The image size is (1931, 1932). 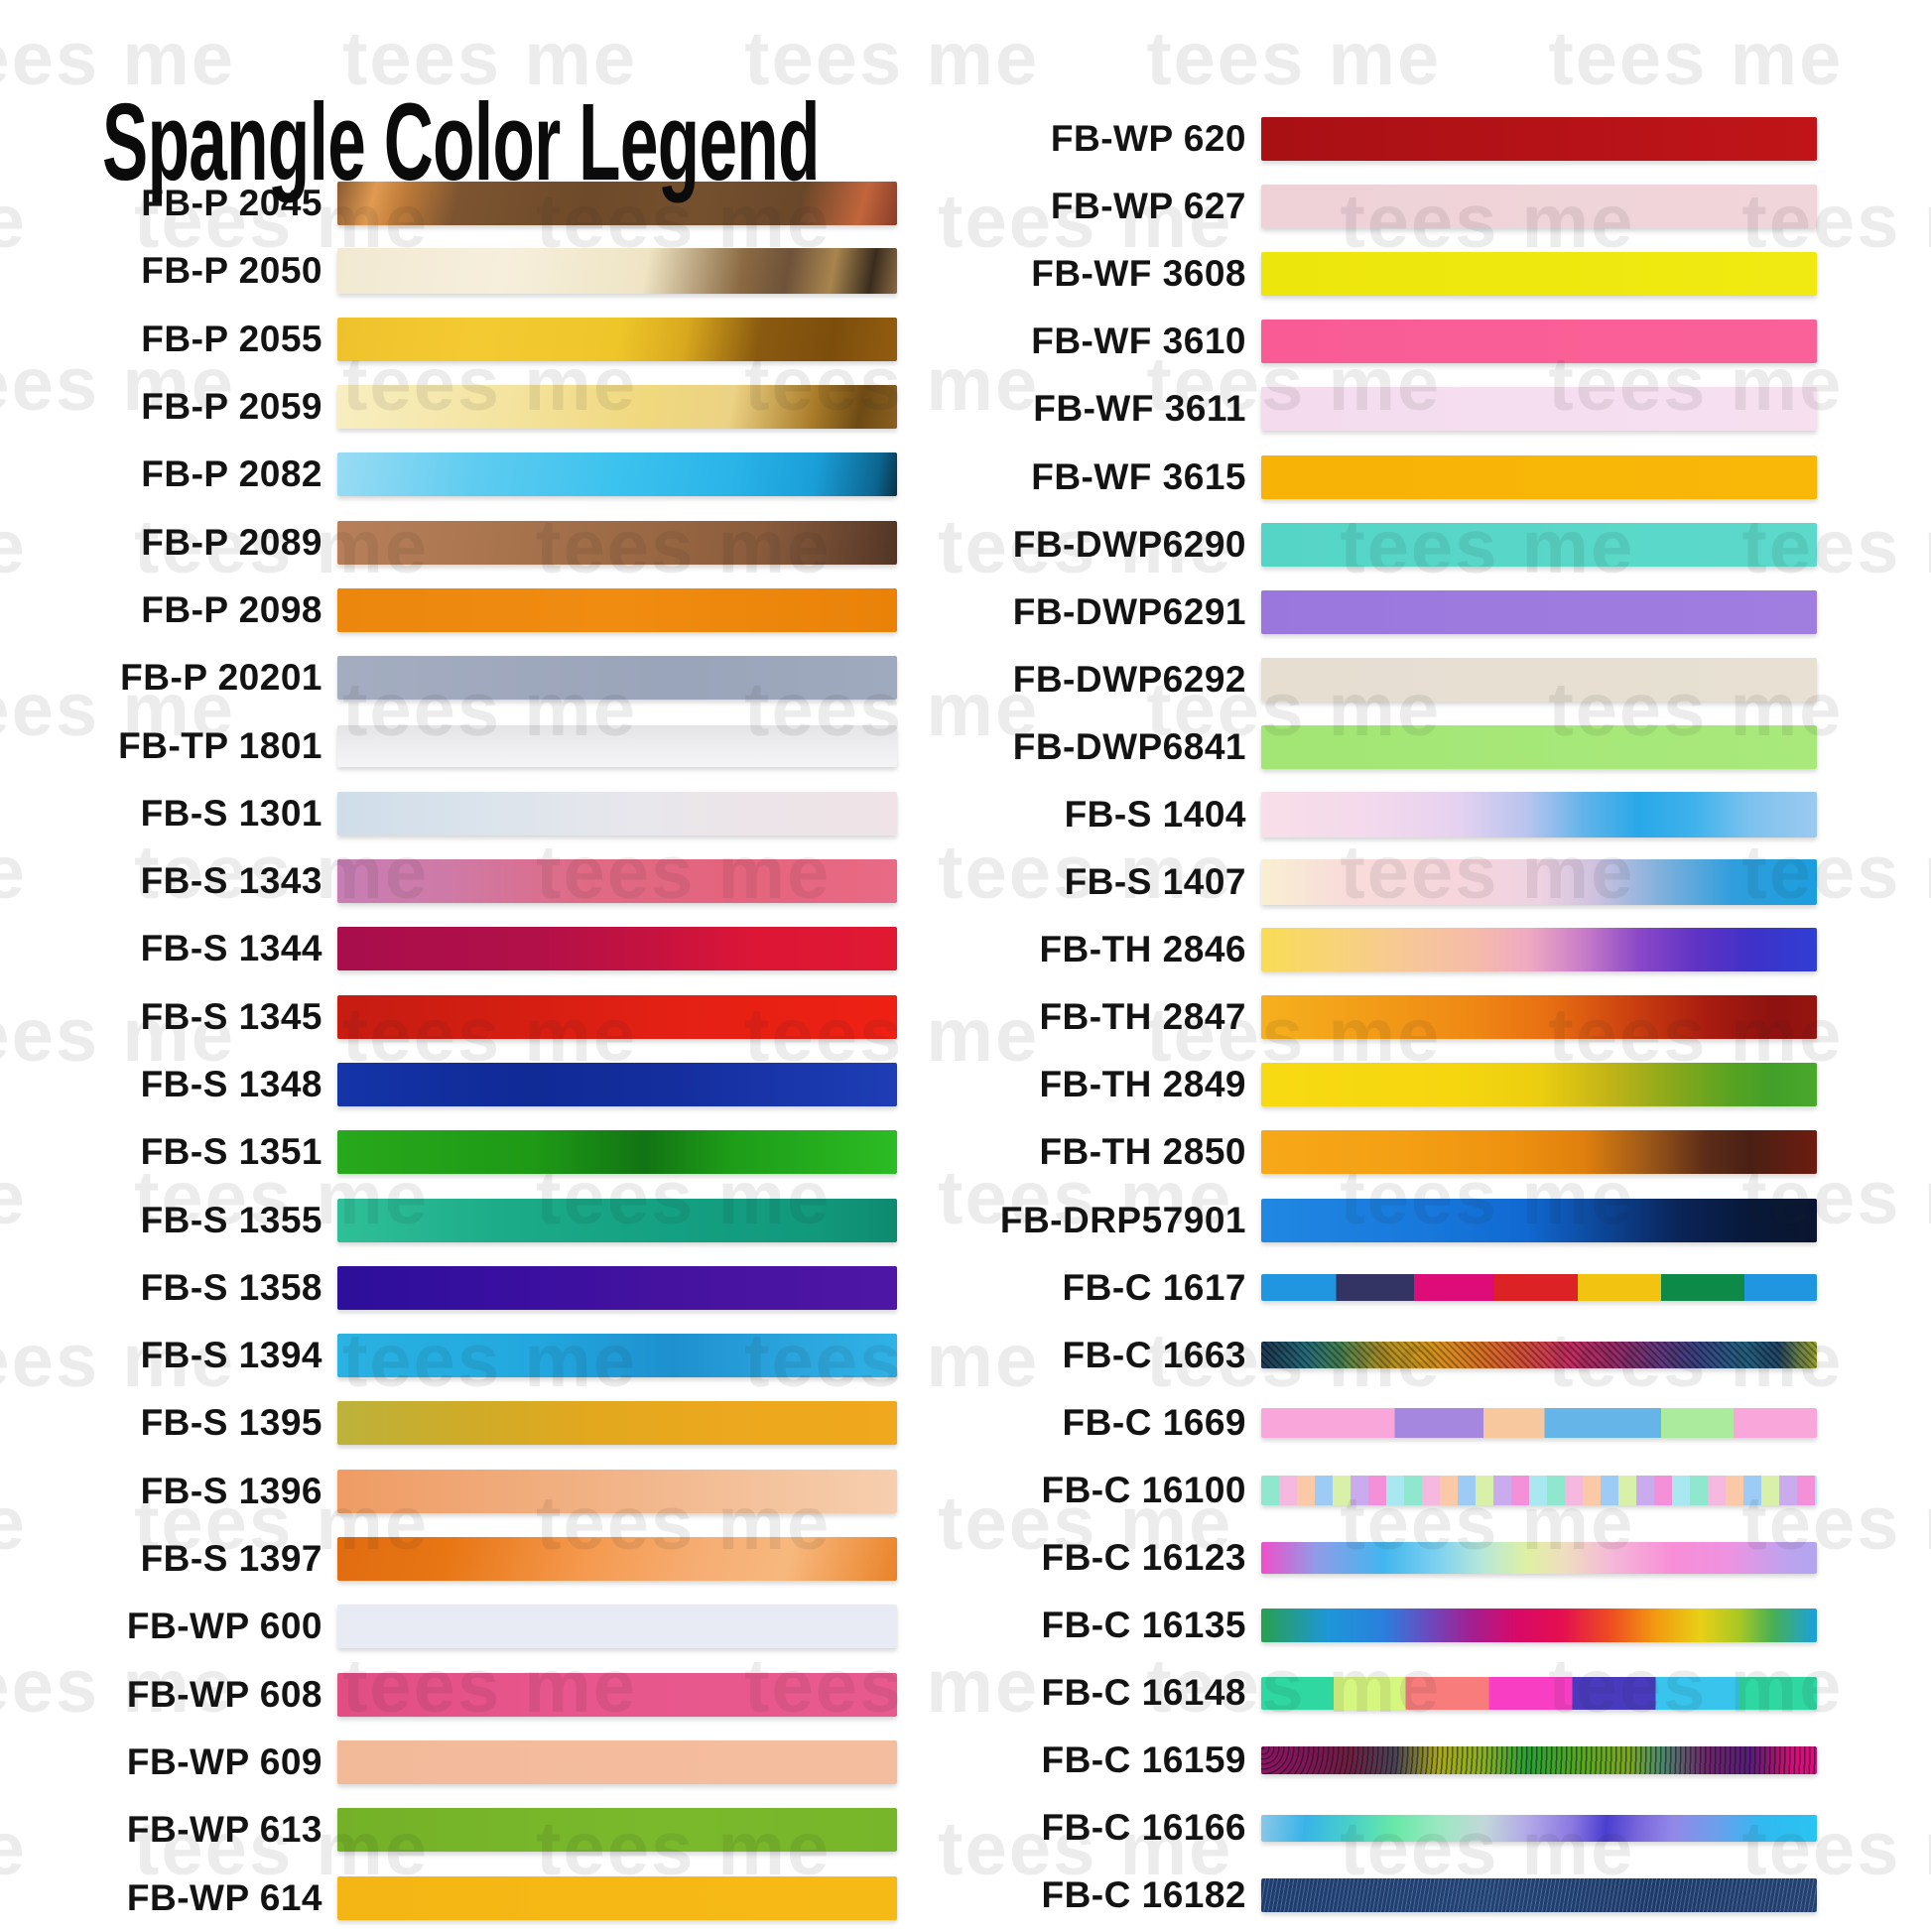 I want to click on legend-row: FB-S 1355, so click(x=478, y=1220).